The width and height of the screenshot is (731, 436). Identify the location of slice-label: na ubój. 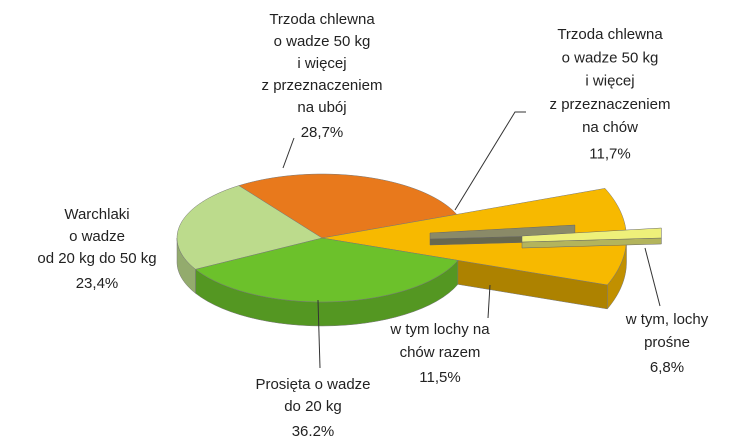
(321, 107).